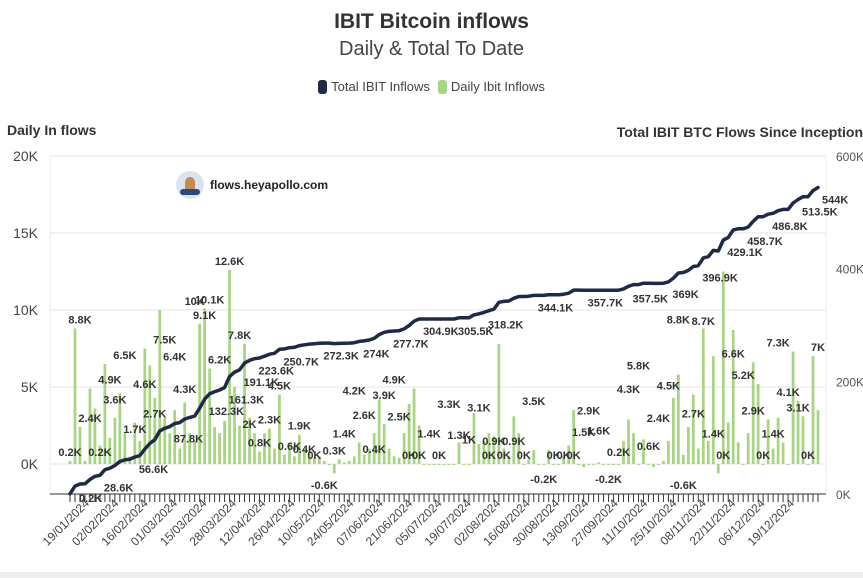 Image resolution: width=863 pixels, height=578 pixels. I want to click on y-axis-left-title: Daily In flows, so click(52, 130).